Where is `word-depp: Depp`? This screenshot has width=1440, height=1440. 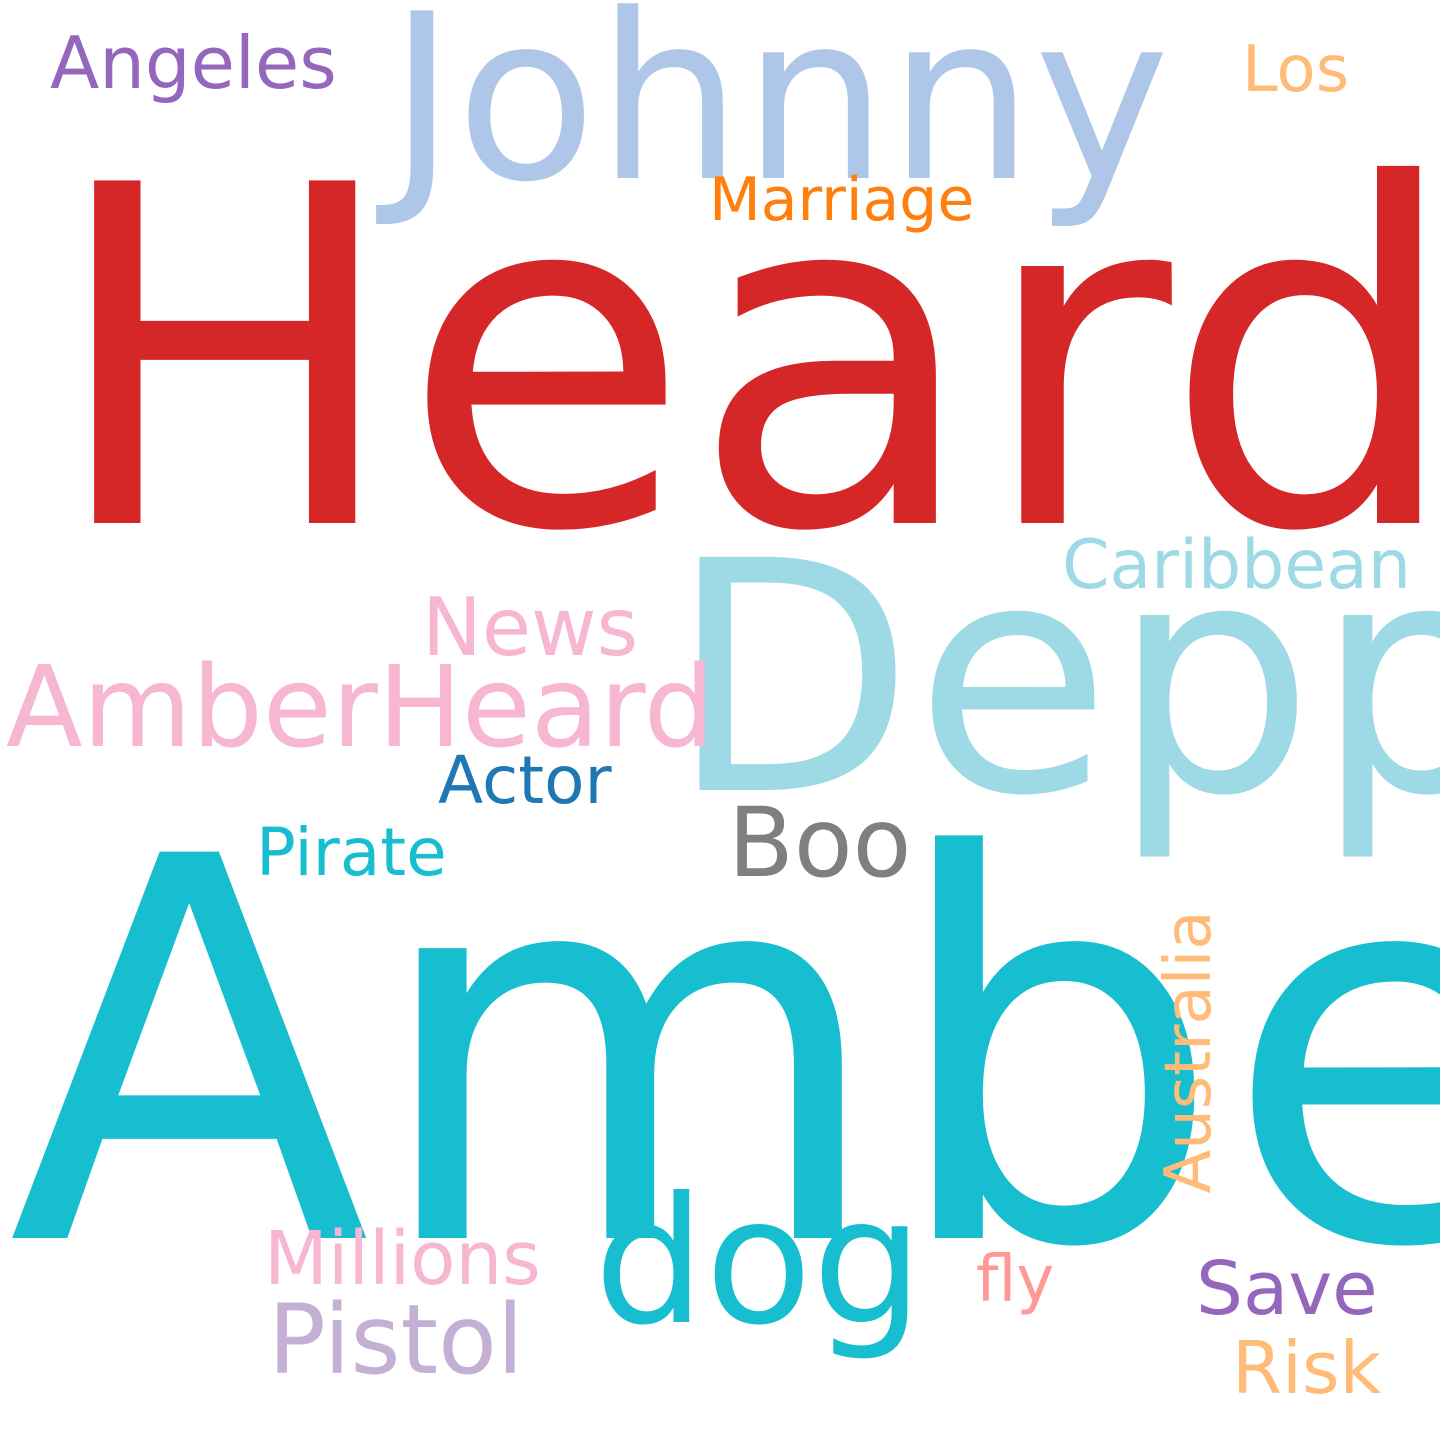 word-depp: Depp is located at coordinates (1054, 680).